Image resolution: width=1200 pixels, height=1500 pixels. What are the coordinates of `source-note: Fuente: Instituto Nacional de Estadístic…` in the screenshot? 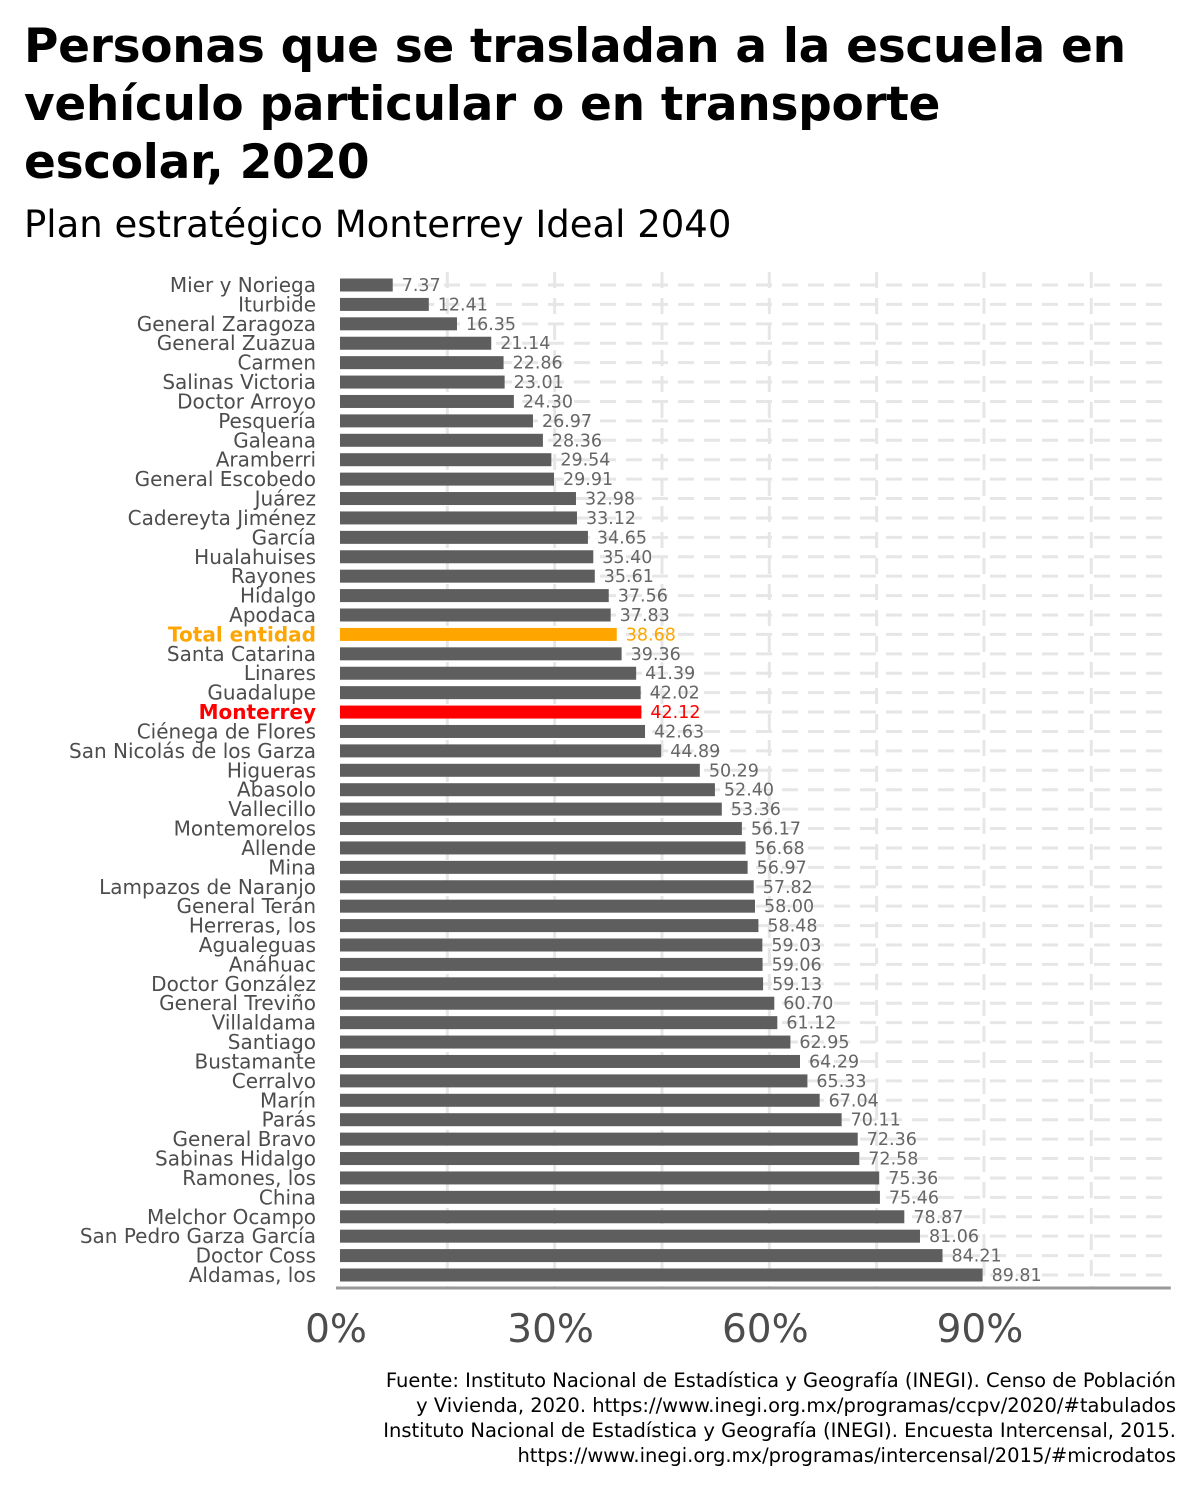 It's located at (626, 1418).